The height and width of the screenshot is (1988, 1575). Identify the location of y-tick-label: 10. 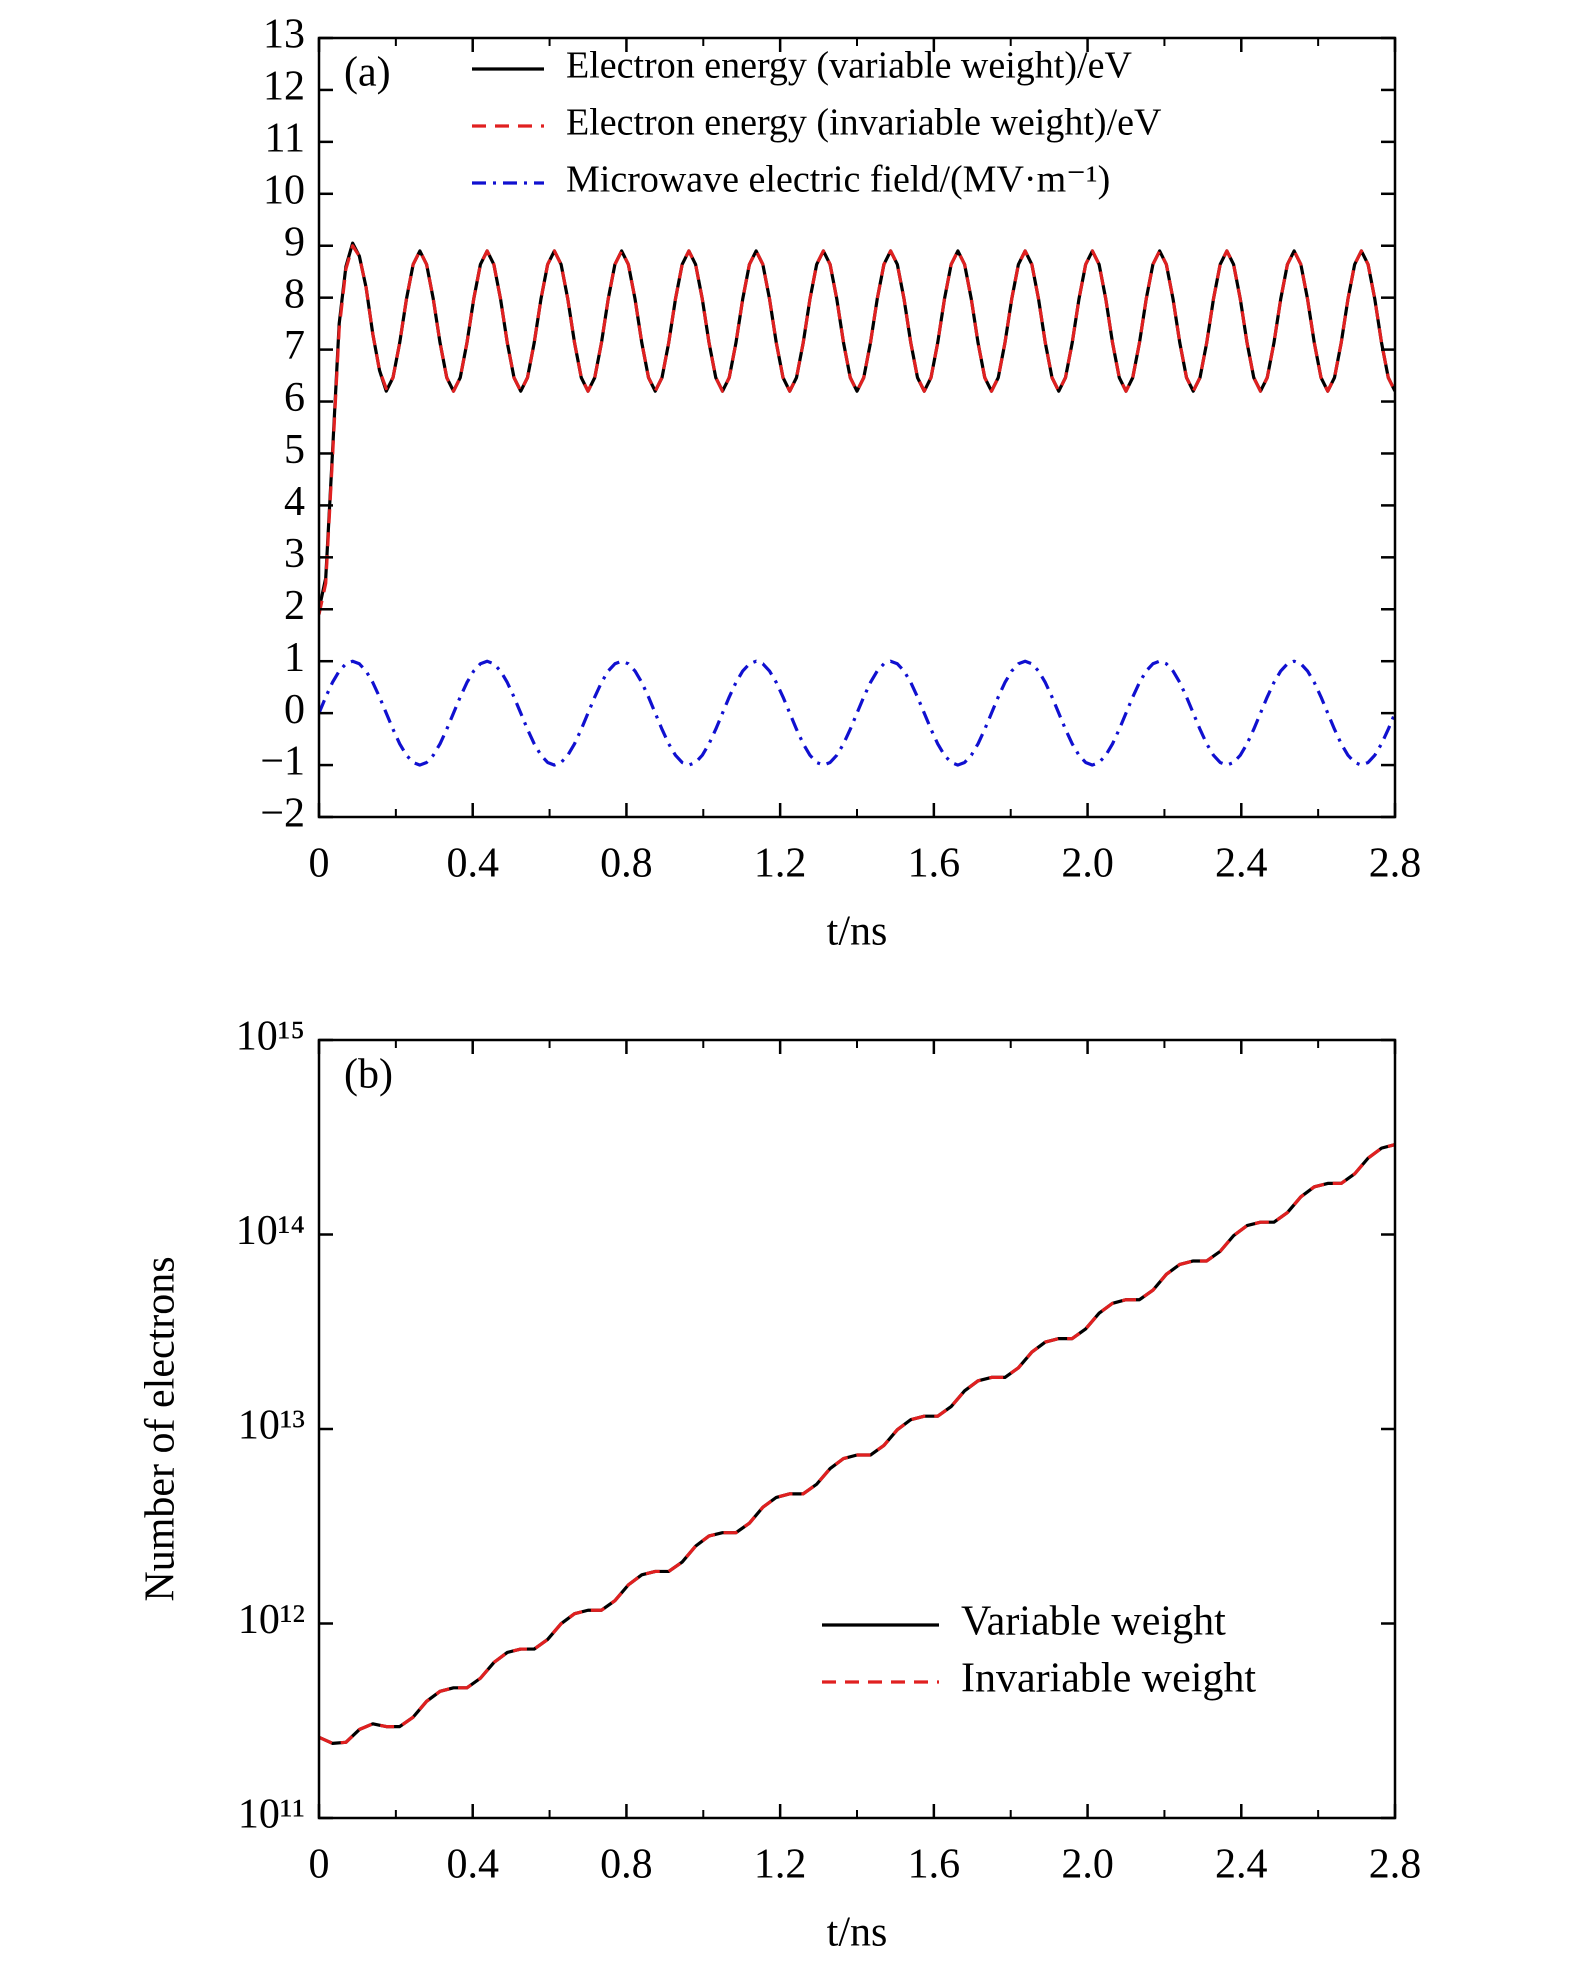
(284, 190).